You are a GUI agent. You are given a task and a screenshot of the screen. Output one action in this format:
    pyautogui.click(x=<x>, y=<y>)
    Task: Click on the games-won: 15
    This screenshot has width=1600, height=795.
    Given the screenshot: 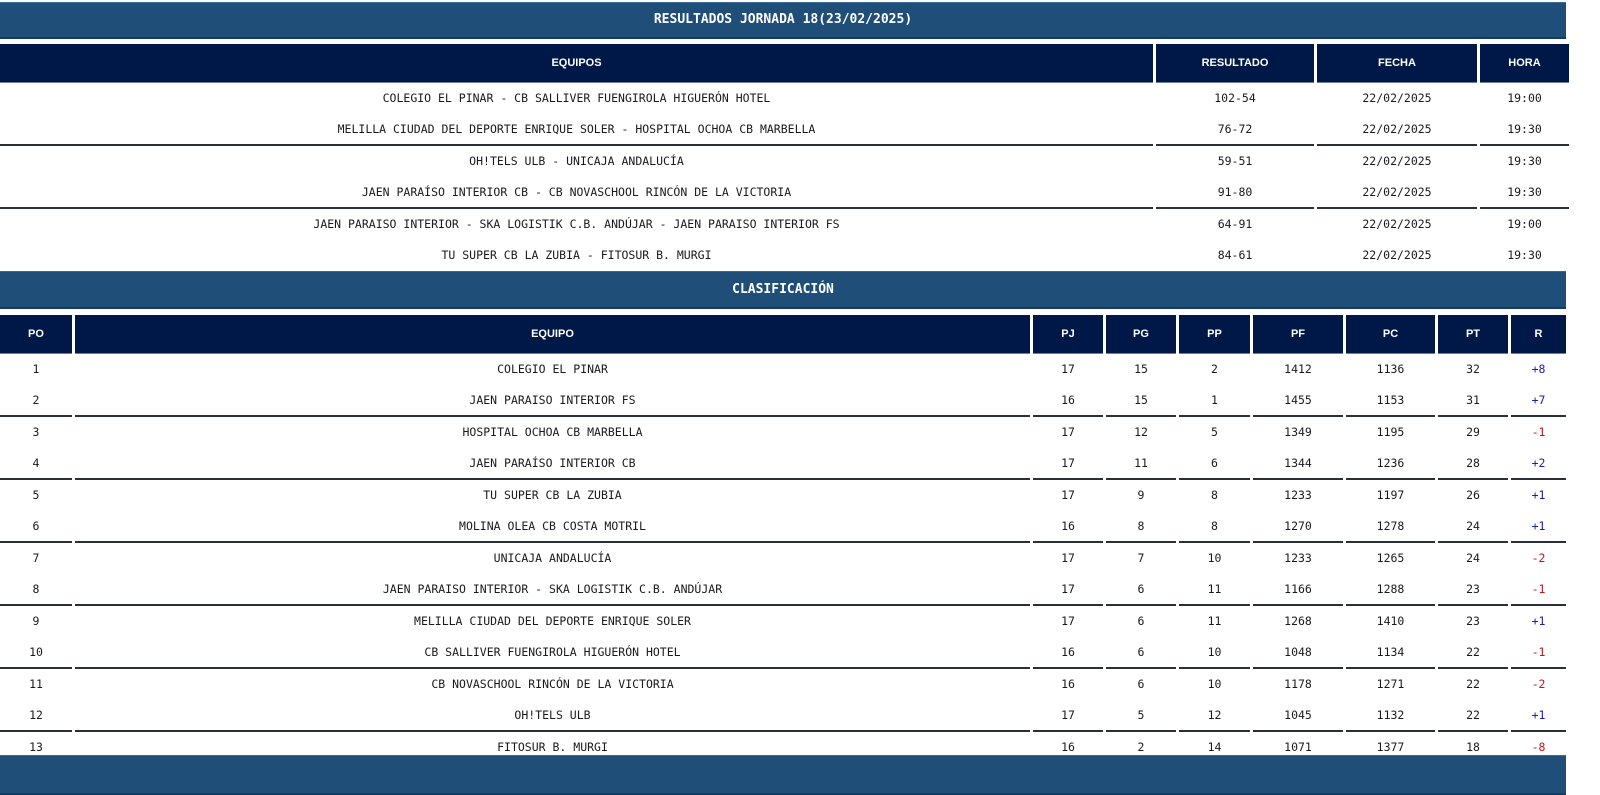 What is the action you would take?
    pyautogui.click(x=1141, y=369)
    